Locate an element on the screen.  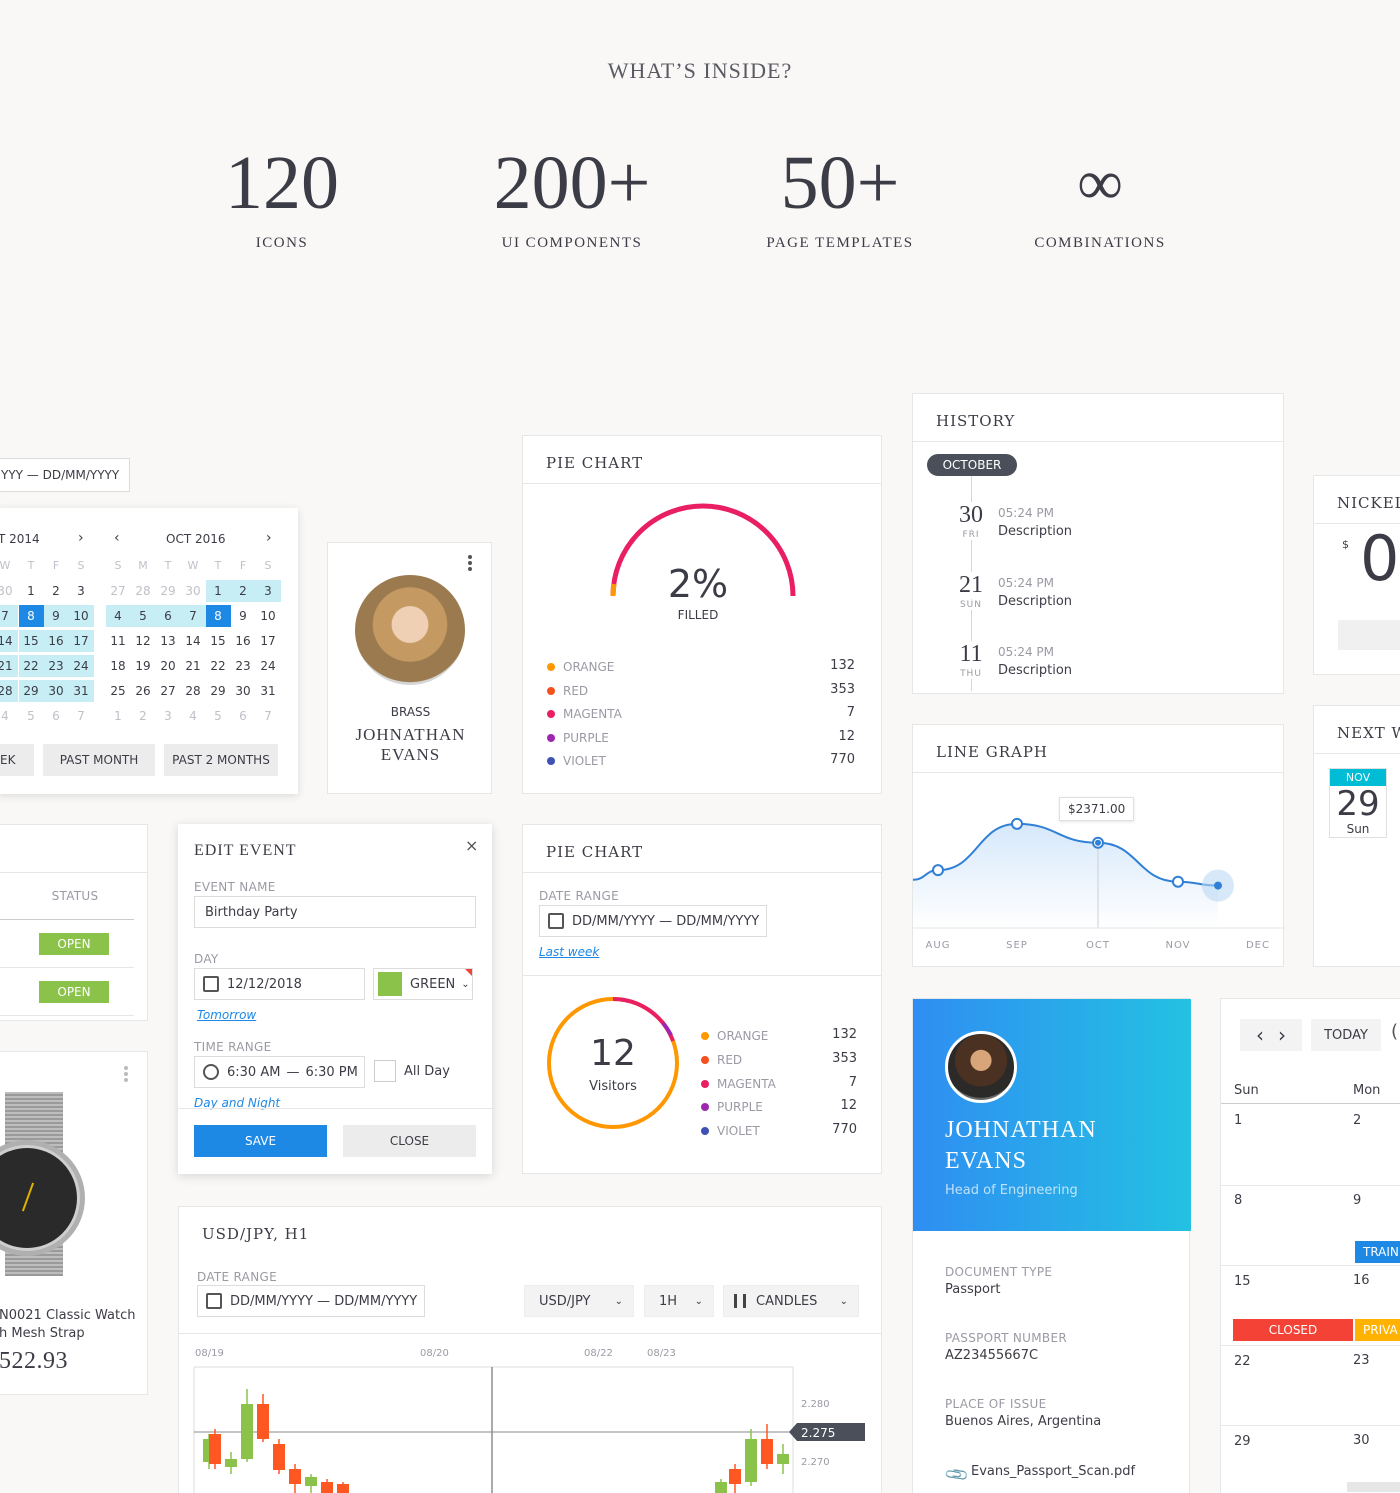
day-number: 5 is located at coordinates (31, 716).